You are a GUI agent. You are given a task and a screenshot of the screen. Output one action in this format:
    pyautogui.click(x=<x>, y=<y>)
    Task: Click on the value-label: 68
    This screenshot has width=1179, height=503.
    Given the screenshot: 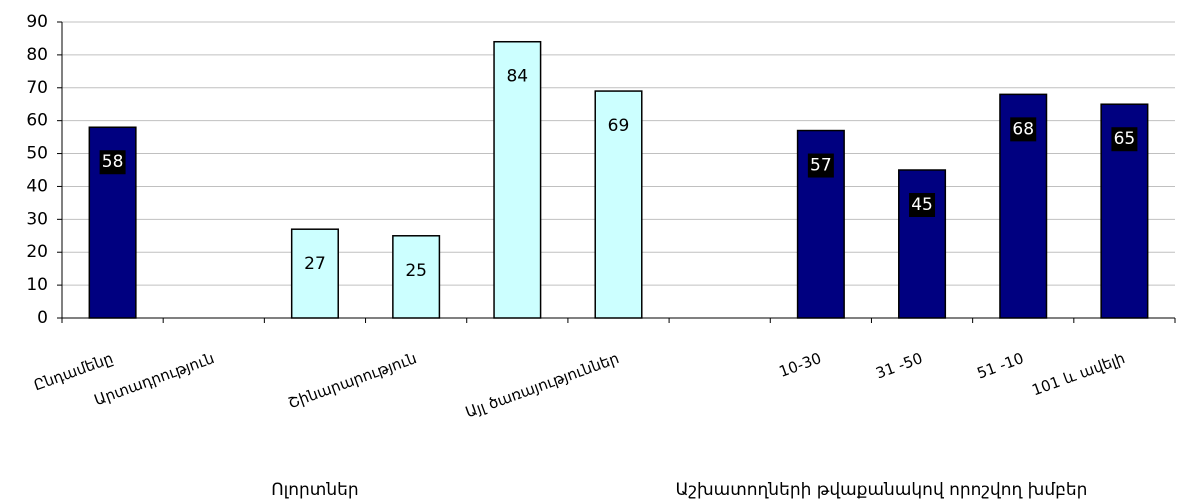 What is the action you would take?
    pyautogui.click(x=1023, y=129)
    